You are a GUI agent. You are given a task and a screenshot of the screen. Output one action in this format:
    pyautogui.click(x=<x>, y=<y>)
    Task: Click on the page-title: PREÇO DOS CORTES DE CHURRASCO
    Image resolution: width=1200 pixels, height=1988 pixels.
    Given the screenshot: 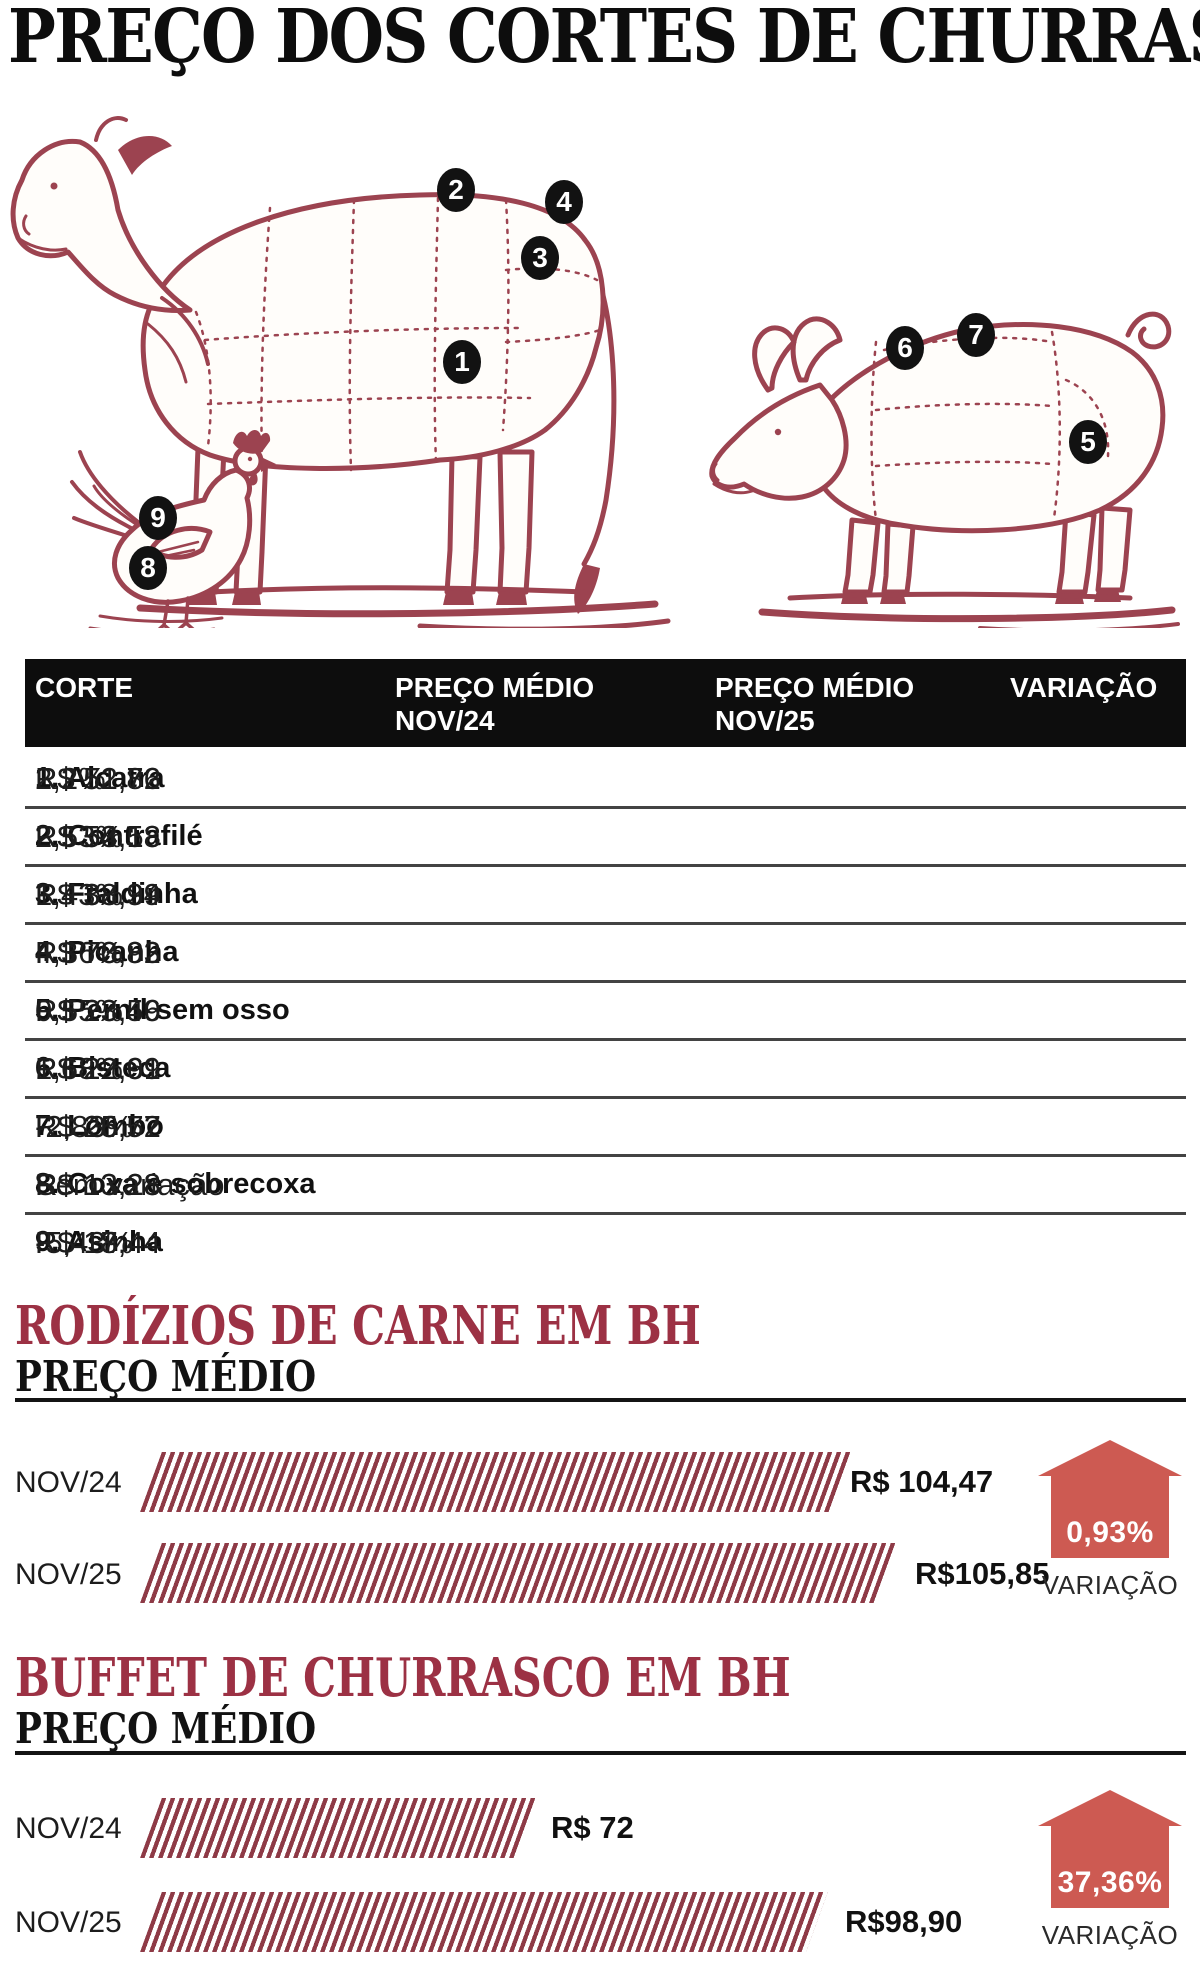 What is the action you would take?
    pyautogui.click(x=604, y=40)
    